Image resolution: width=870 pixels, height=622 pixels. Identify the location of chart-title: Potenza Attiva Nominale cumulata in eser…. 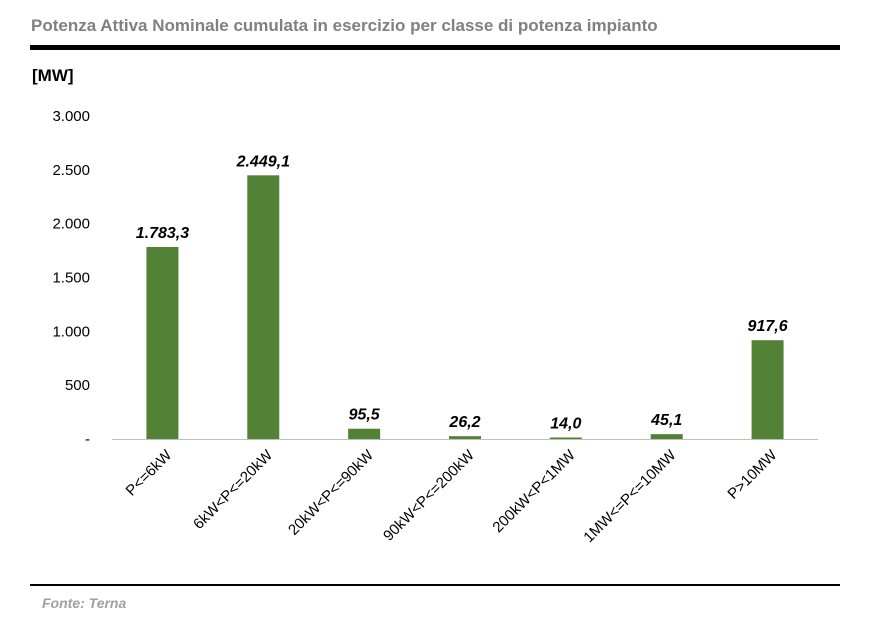
(344, 25).